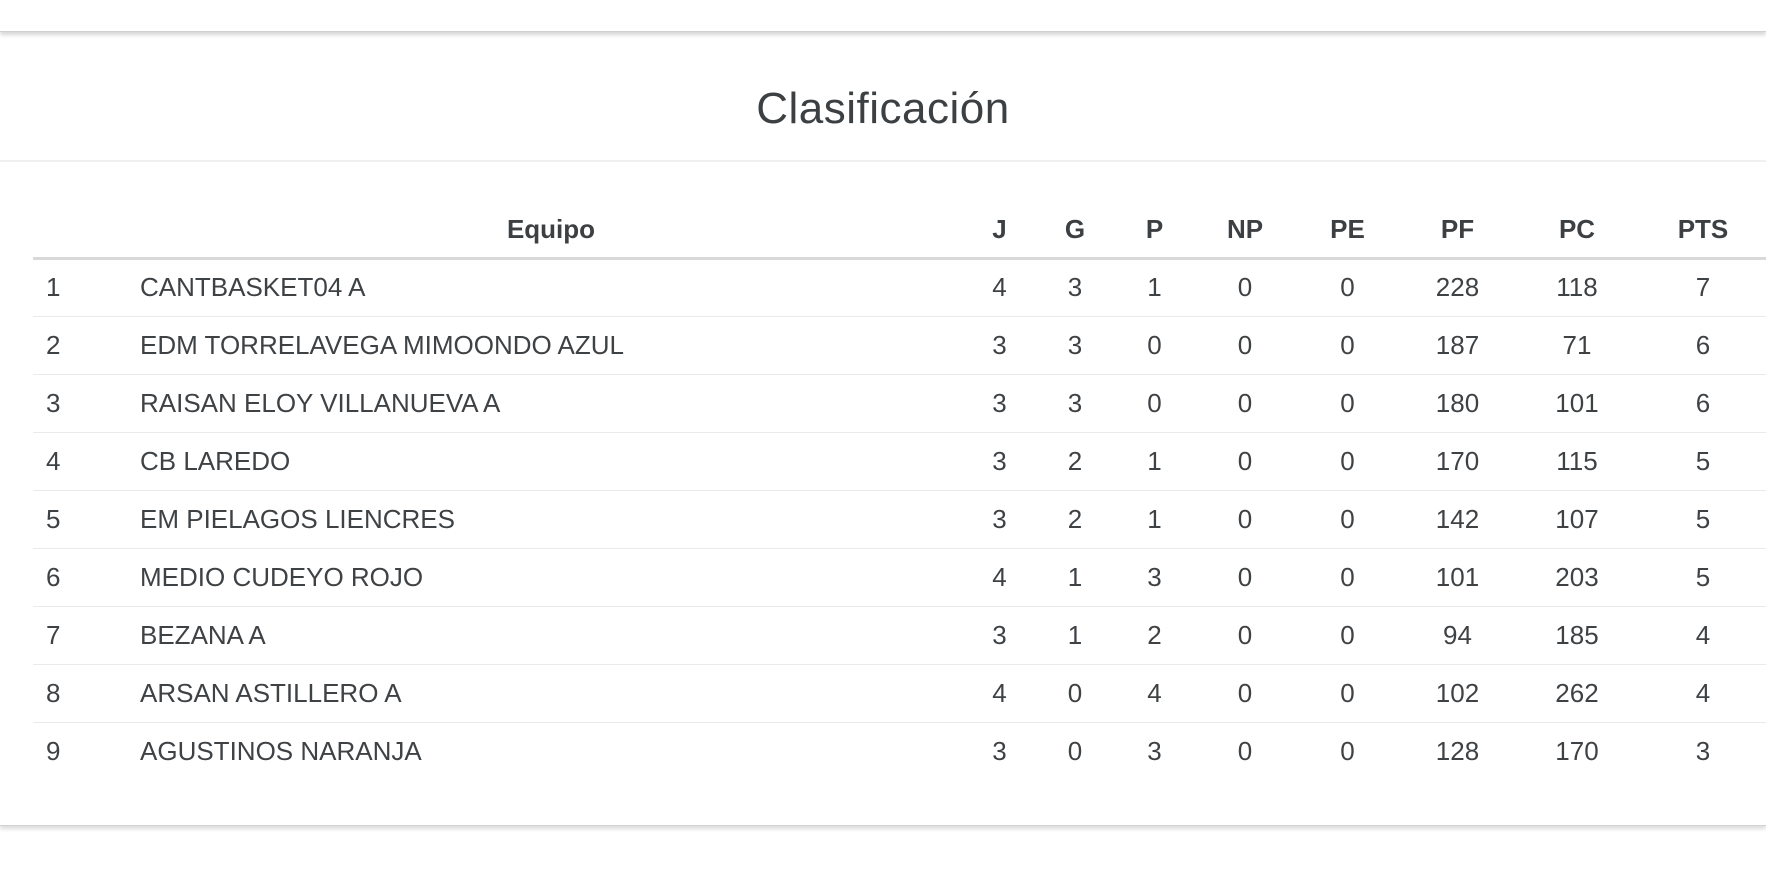 The image size is (1766, 871). What do you see at coordinates (1703, 750) in the screenshot?
I see `cell-pts: 3` at bounding box center [1703, 750].